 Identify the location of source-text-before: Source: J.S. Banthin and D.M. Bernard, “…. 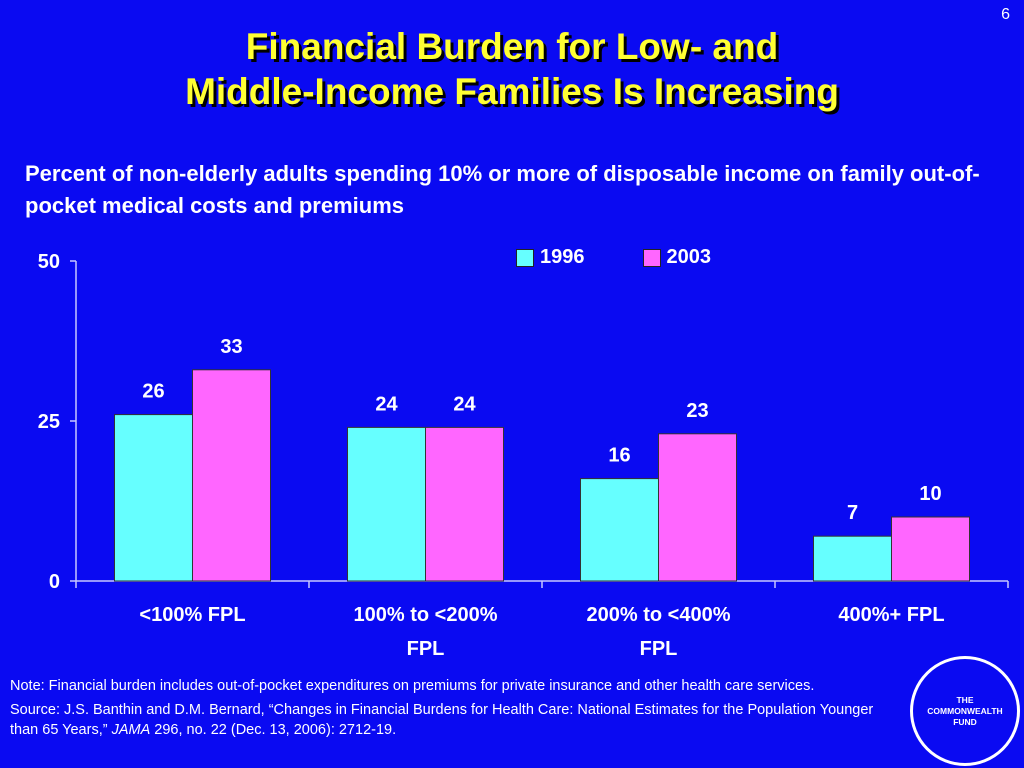
(442, 720).